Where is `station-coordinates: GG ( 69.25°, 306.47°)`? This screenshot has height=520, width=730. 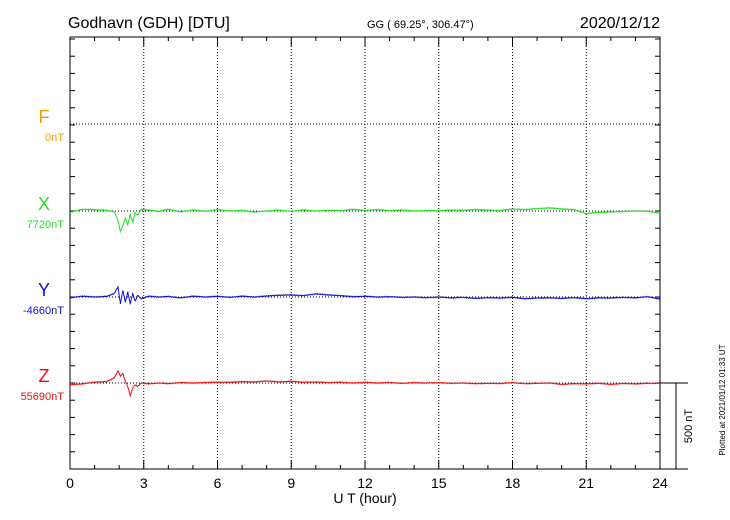
station-coordinates: GG ( 69.25°, 306.47°) is located at coordinates (420, 25).